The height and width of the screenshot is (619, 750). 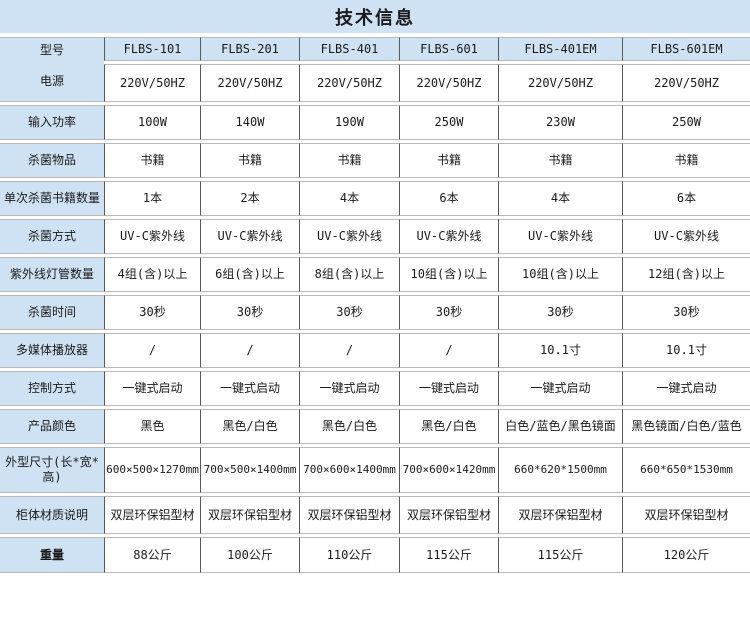 What do you see at coordinates (686, 470) in the screenshot?
I see `spec-value-cell: 660*650*1530mm` at bounding box center [686, 470].